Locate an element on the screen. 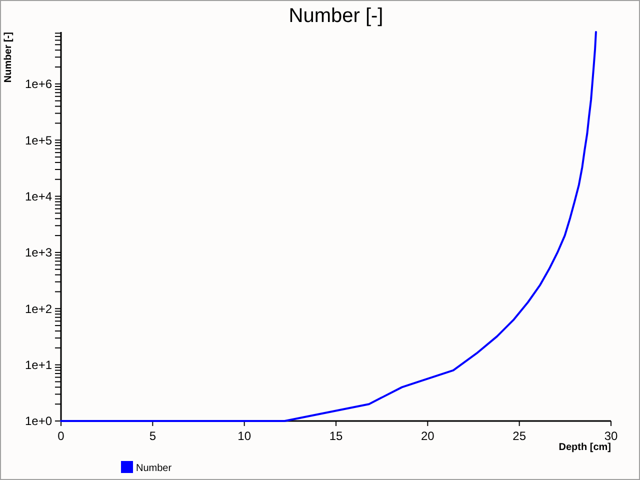 This screenshot has width=640, height=480. chart-title: Number [-] is located at coordinates (336, 16).